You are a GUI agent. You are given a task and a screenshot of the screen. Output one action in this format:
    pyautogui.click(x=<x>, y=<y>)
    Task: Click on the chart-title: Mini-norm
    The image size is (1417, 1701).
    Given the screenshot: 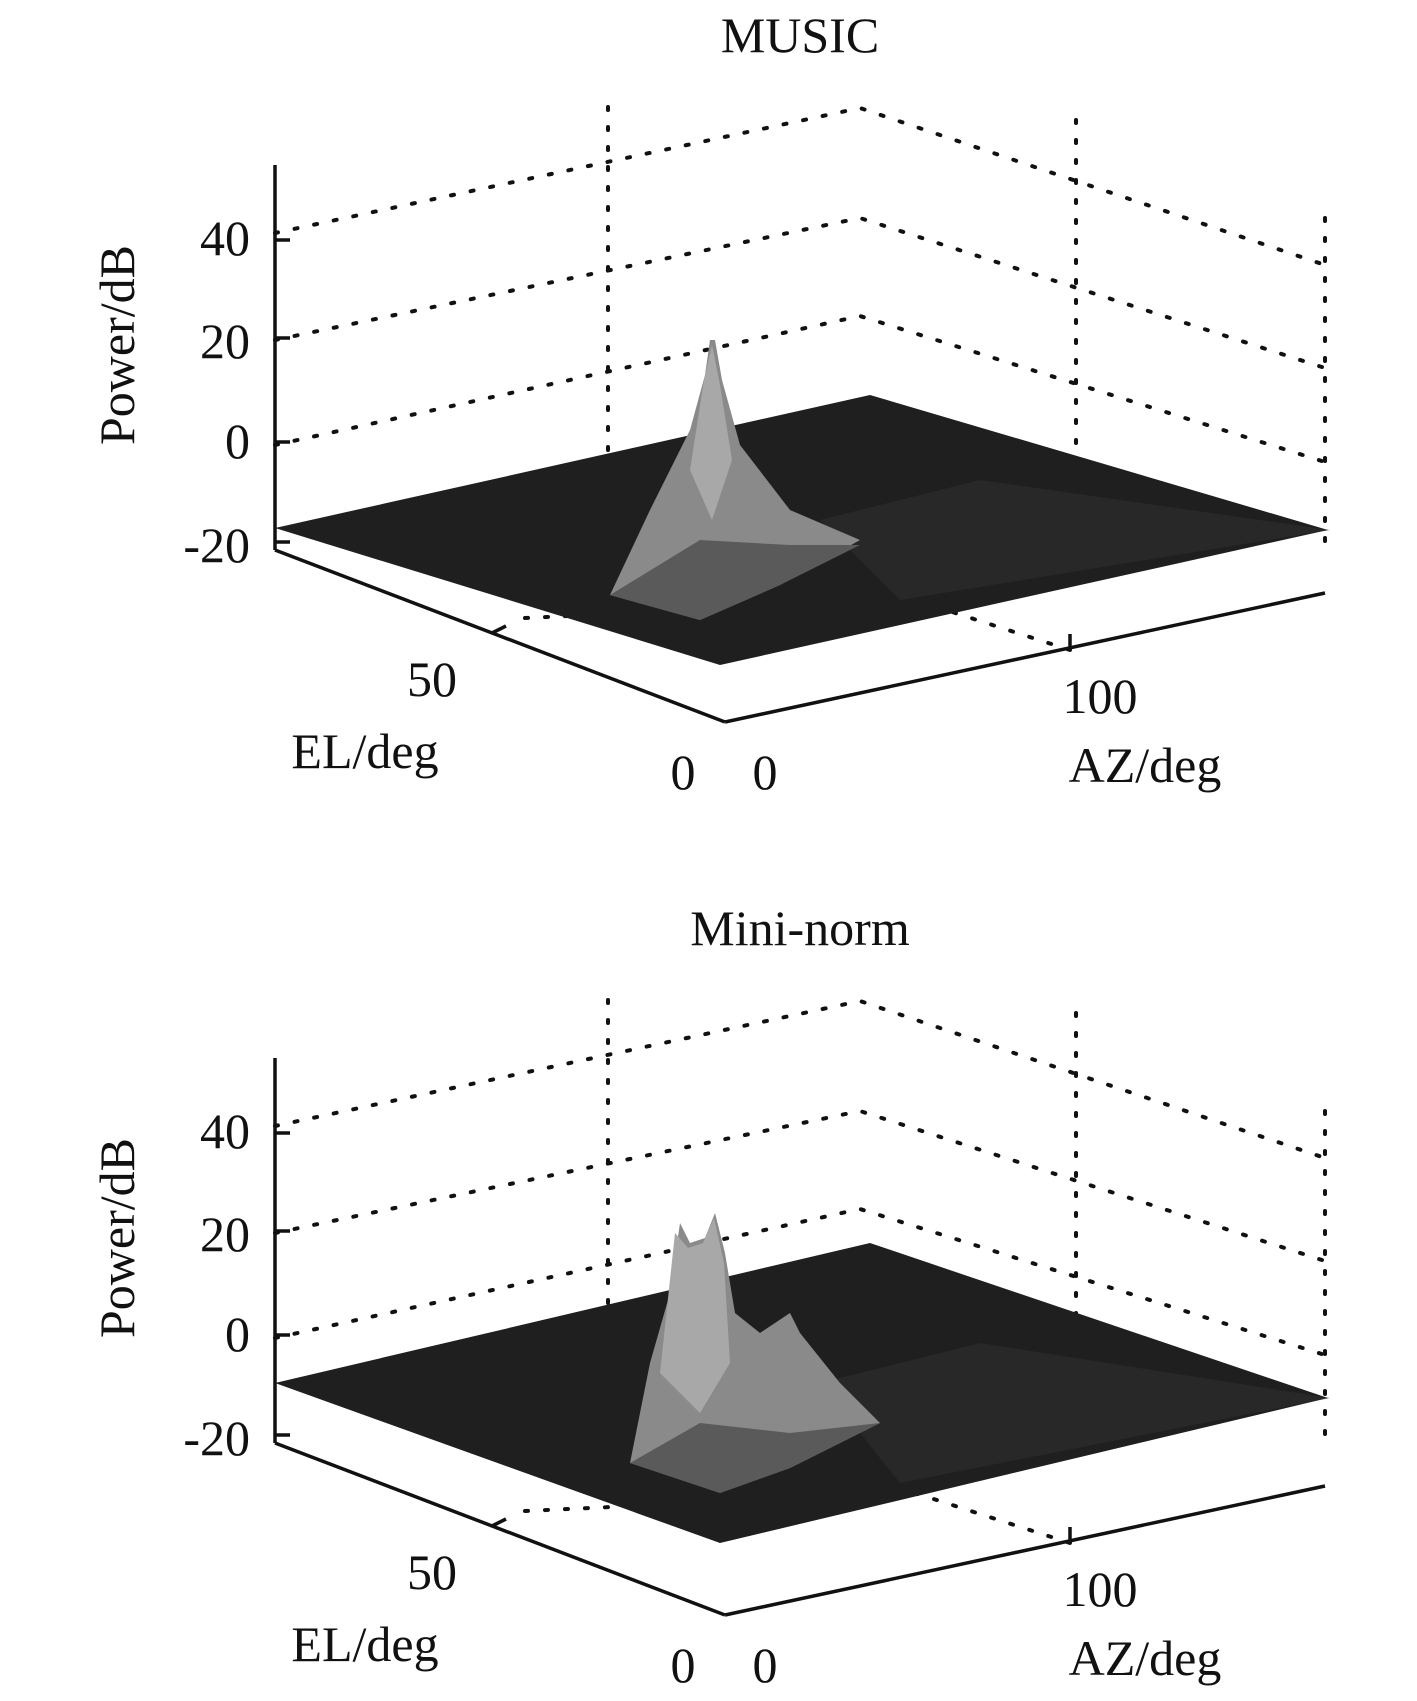 What is the action you would take?
    pyautogui.click(x=800, y=928)
    